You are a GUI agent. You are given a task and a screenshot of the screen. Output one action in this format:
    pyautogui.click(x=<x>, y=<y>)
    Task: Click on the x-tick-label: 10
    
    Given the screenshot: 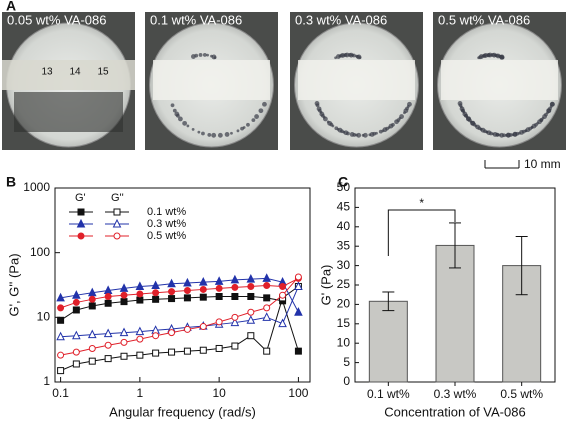 What is the action you would take?
    pyautogui.click(x=219, y=393)
    